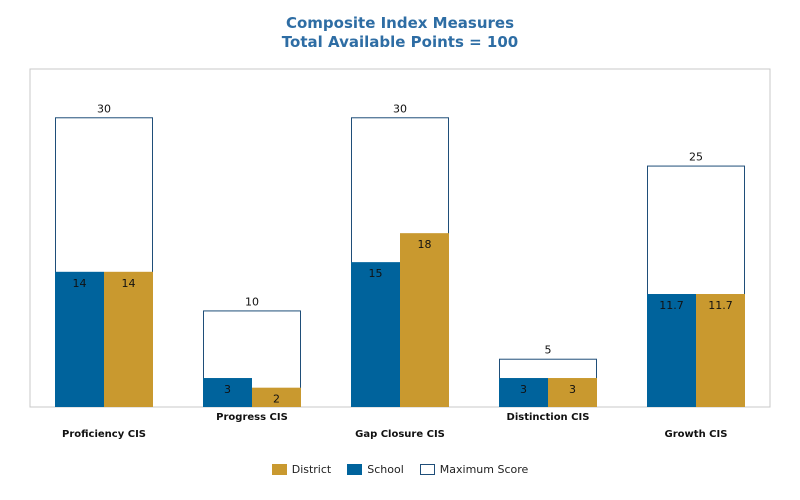  Describe the element at coordinates (548, 417) in the screenshot. I see `category-label-distinction-cis: Distinction CIS` at that location.